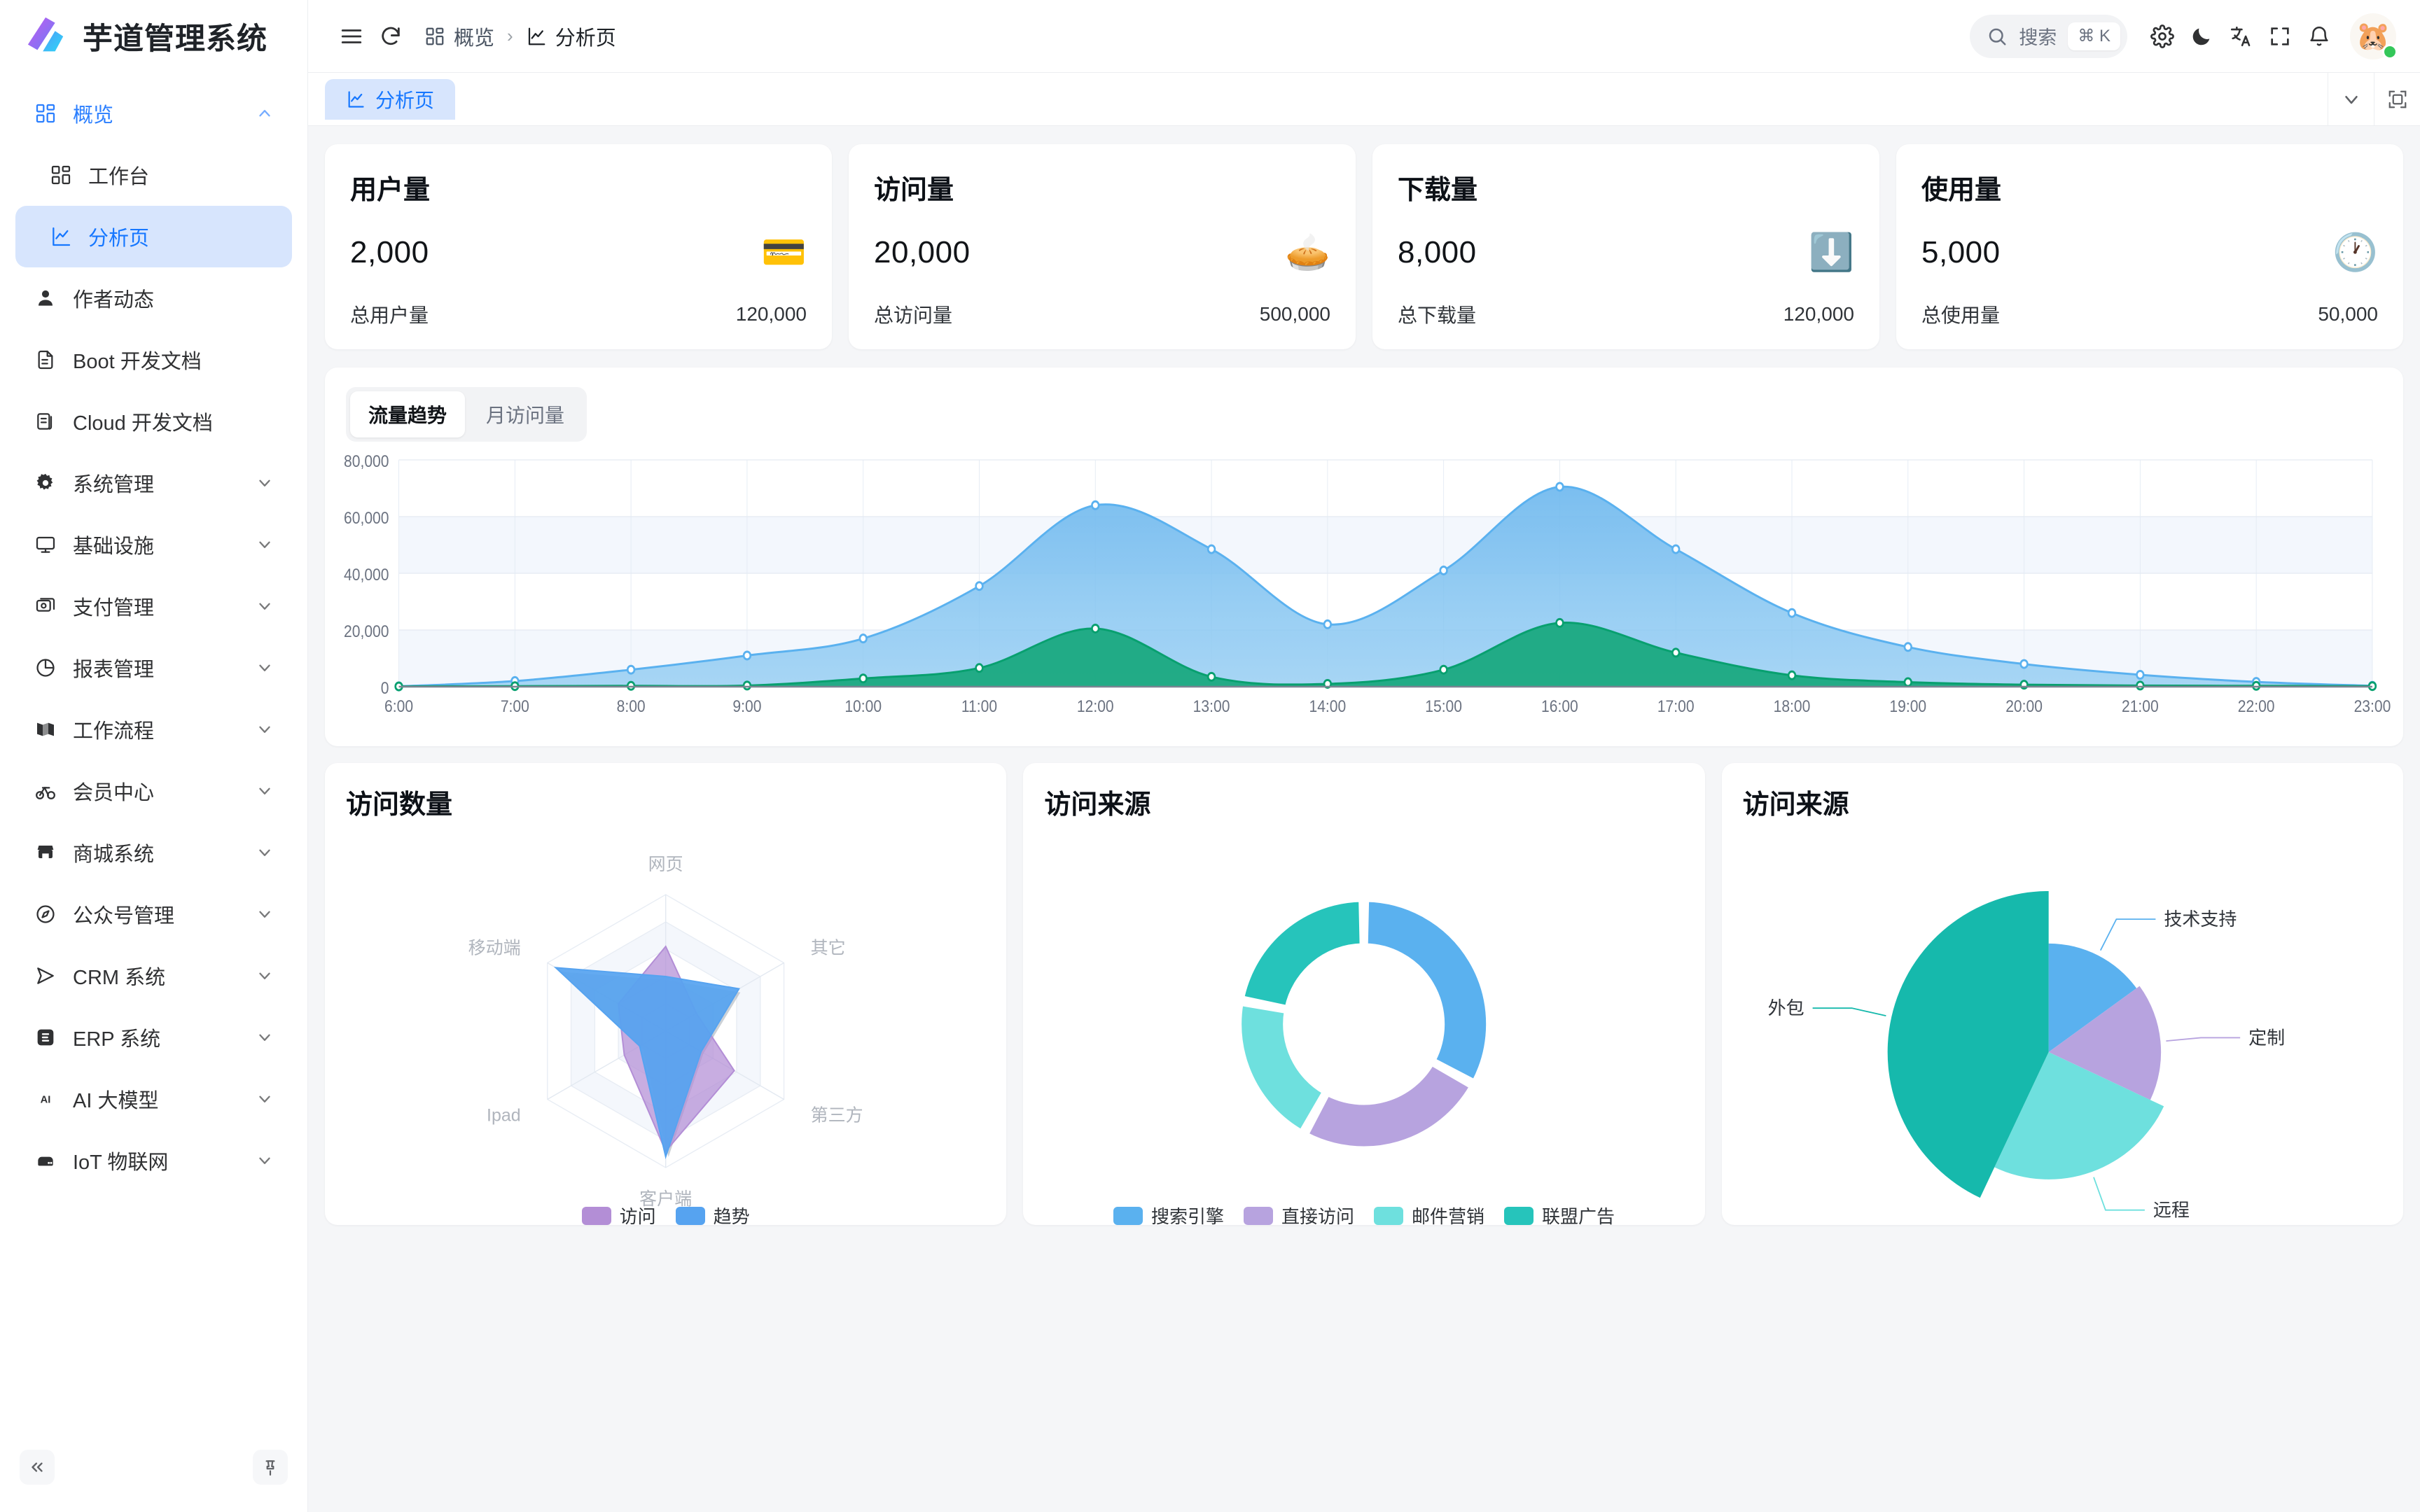 Image resolution: width=2420 pixels, height=1512 pixels. I want to click on sidebar-item-系统管理: 系统管理, so click(153, 483).